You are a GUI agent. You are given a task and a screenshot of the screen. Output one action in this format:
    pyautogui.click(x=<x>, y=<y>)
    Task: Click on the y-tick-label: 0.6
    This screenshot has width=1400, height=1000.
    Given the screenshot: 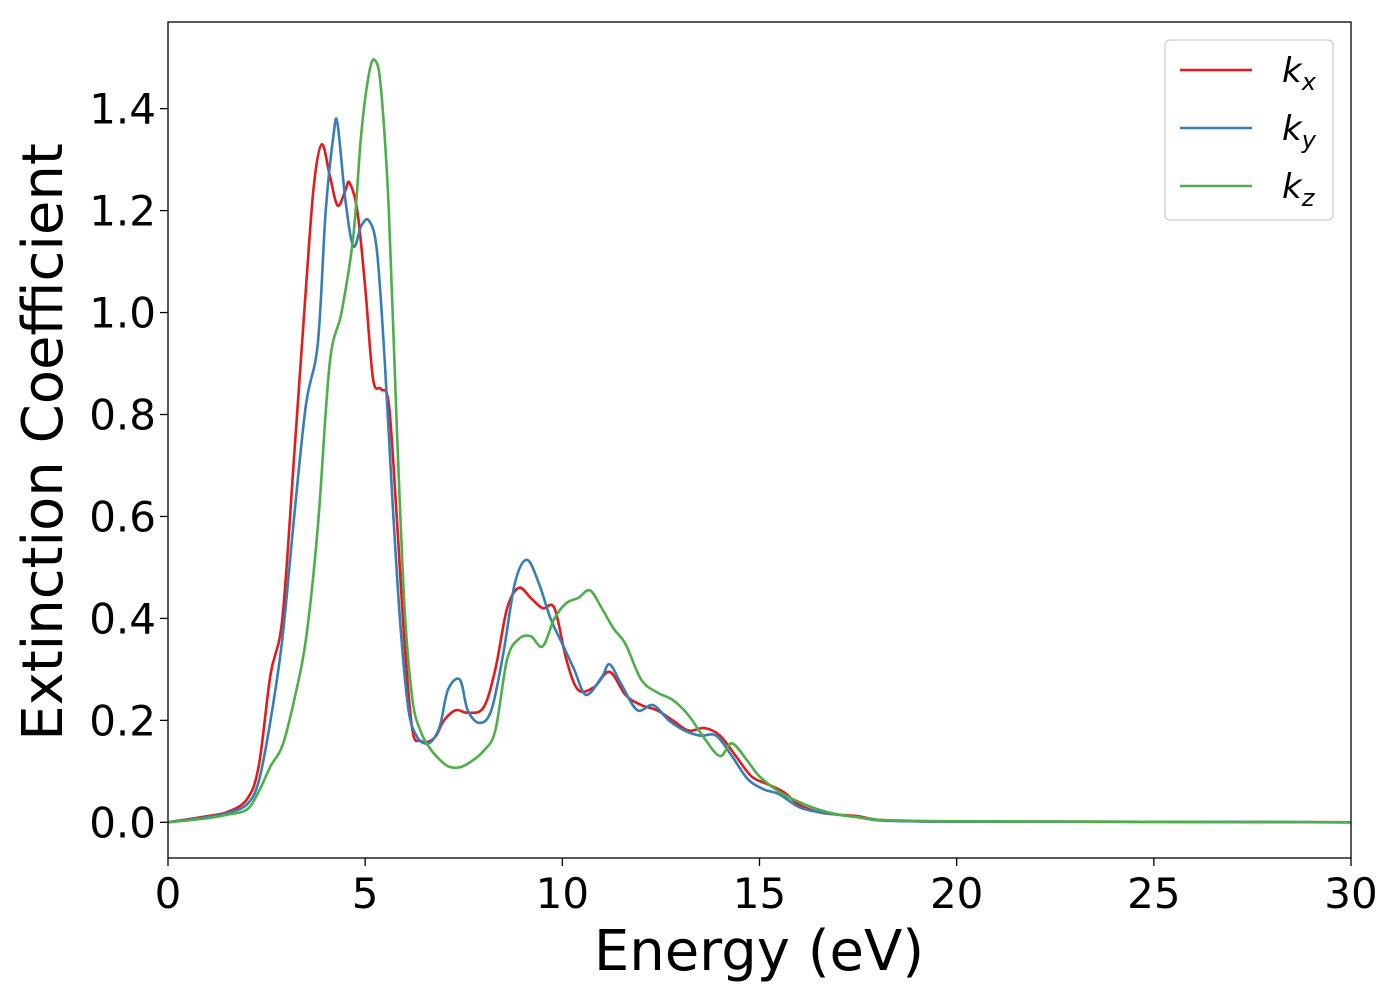 What is the action you would take?
    pyautogui.click(x=122, y=516)
    